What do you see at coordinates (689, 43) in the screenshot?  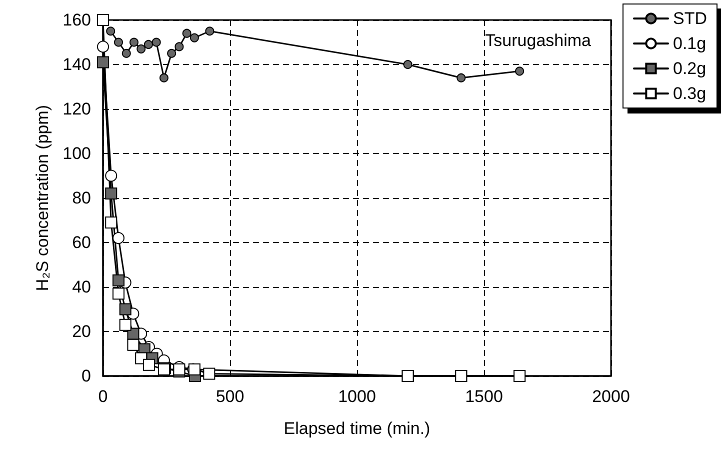 I see `legend-label: 0.1g` at bounding box center [689, 43].